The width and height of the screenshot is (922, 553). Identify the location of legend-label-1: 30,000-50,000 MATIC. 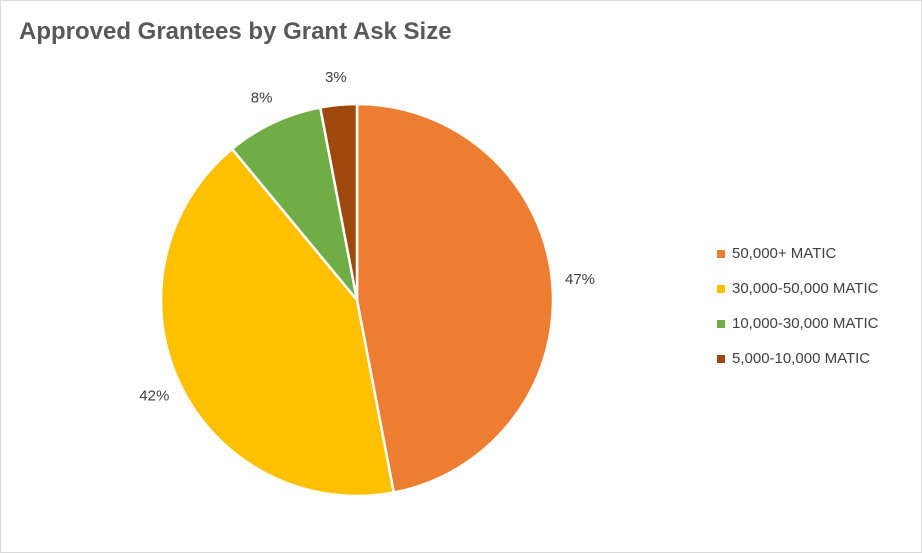
(805, 288).